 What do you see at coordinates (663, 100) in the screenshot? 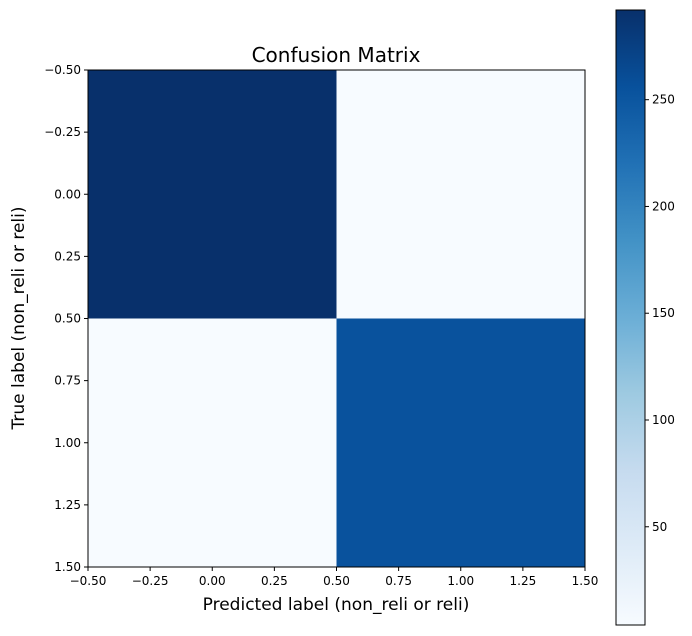
I see `colorbar-tick-label: 250` at bounding box center [663, 100].